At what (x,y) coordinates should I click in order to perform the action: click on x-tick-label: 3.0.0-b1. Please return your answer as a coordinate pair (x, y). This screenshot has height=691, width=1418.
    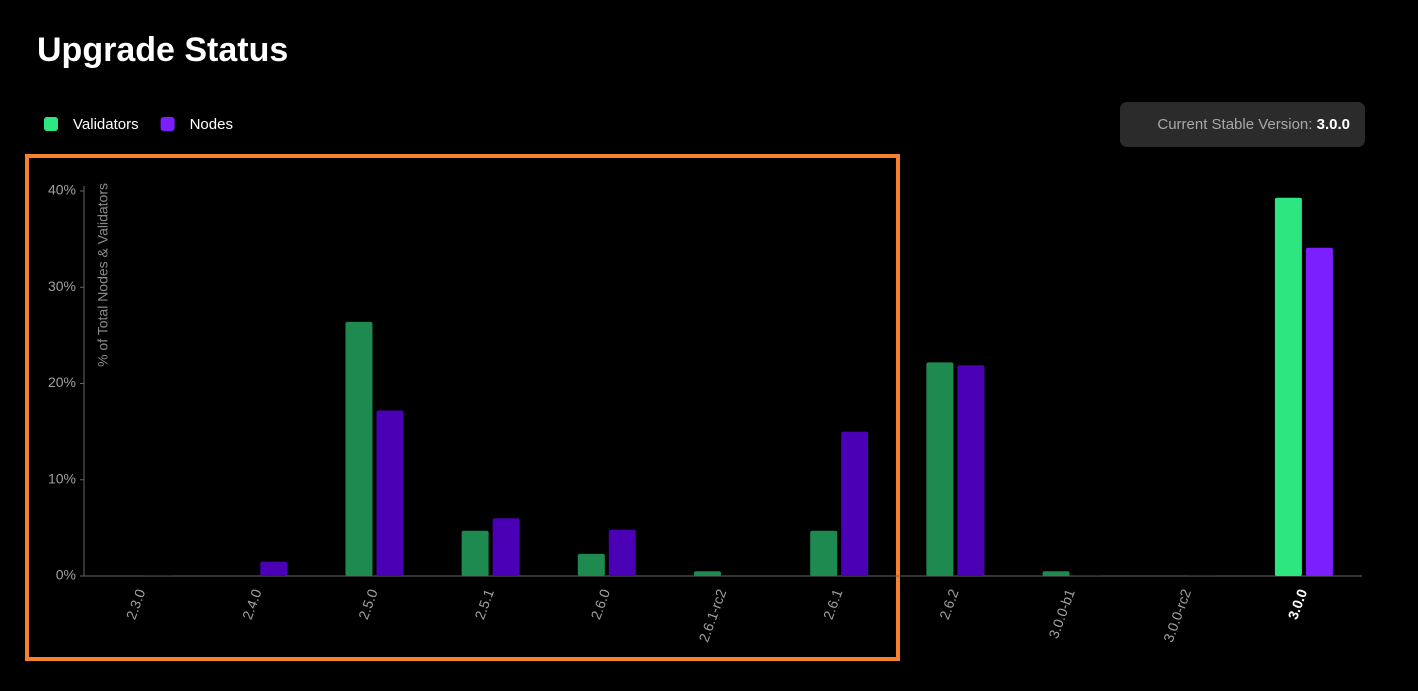
    Looking at the image, I should click on (1061, 614).